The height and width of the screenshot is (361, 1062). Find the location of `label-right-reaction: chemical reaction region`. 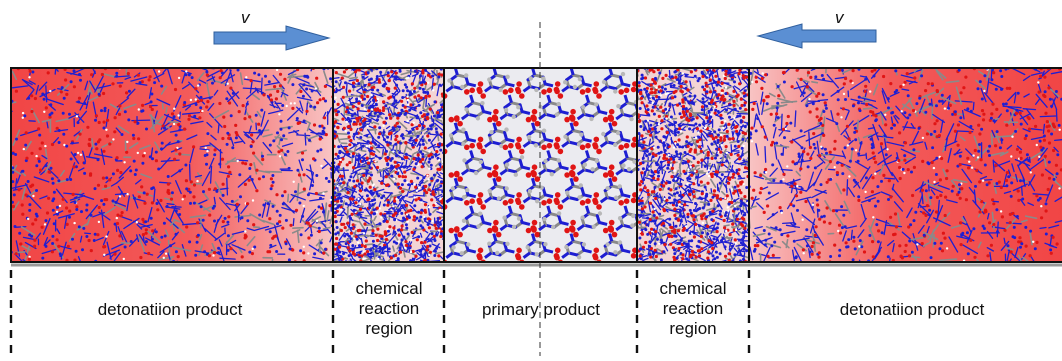

label-right-reaction: chemical reaction region is located at coordinates (693, 309).